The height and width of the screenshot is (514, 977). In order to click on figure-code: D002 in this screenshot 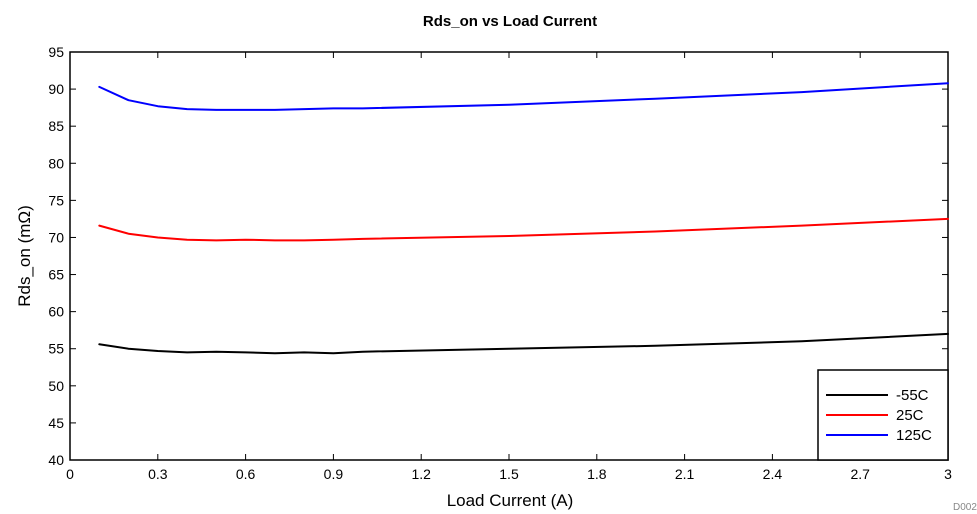, I will do `click(965, 507)`.